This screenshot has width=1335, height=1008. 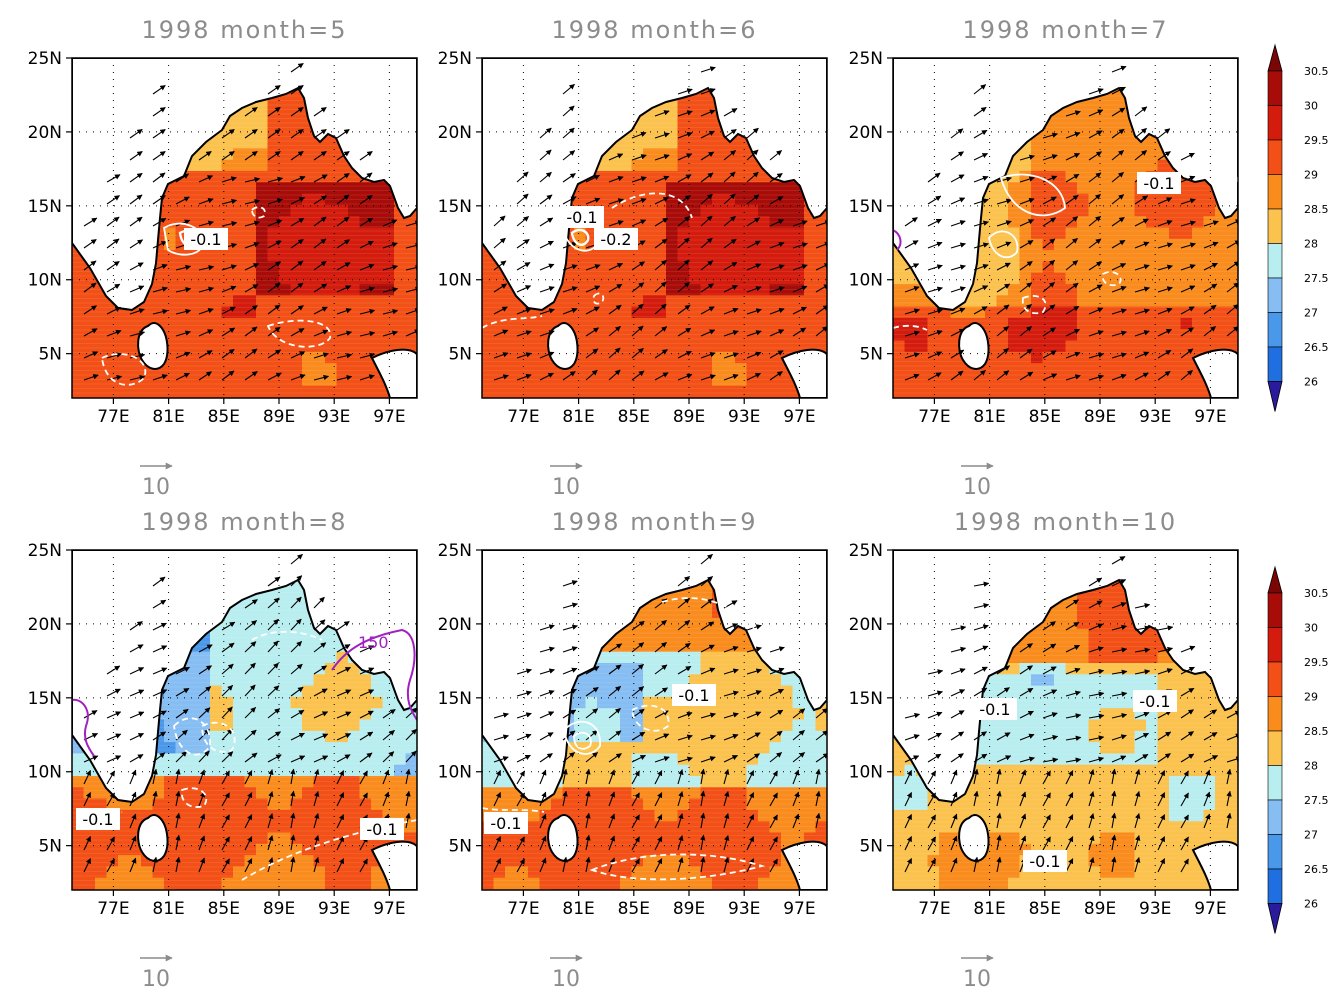 What do you see at coordinates (744, 417) in the screenshot?
I see `lon-tick-label: 93E` at bounding box center [744, 417].